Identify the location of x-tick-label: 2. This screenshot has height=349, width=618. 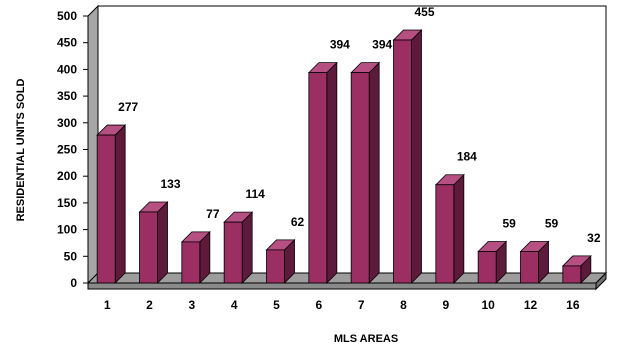
(149, 305).